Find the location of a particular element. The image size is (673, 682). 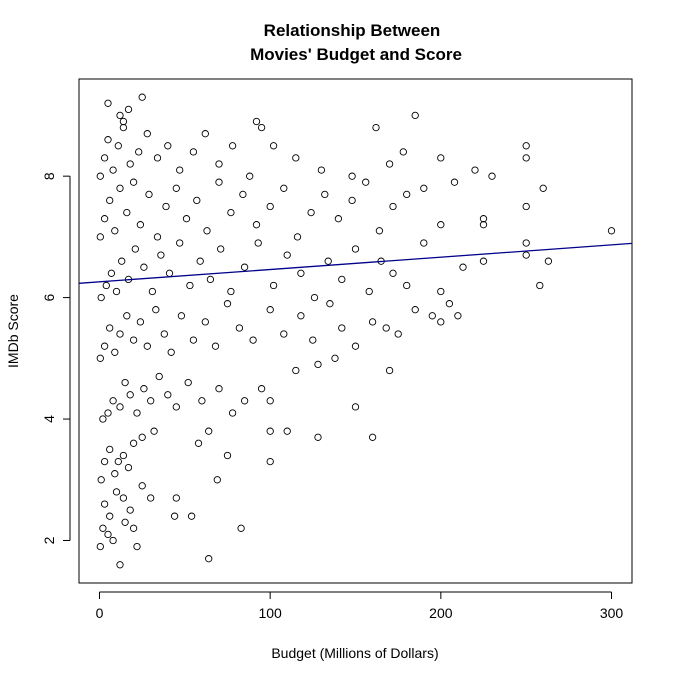

y-tick-label: 8 is located at coordinates (49, 176).